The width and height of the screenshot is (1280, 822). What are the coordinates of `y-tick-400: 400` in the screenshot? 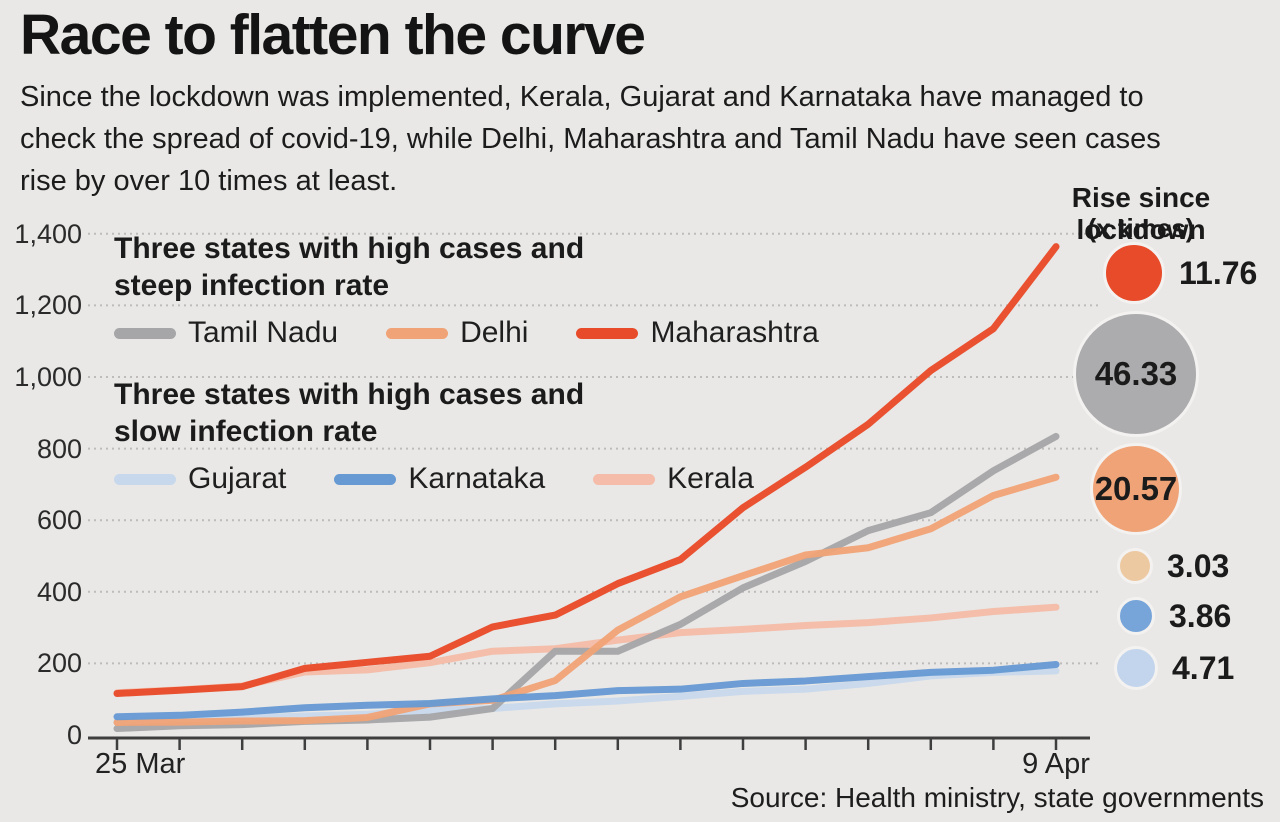 It's located at (59, 591).